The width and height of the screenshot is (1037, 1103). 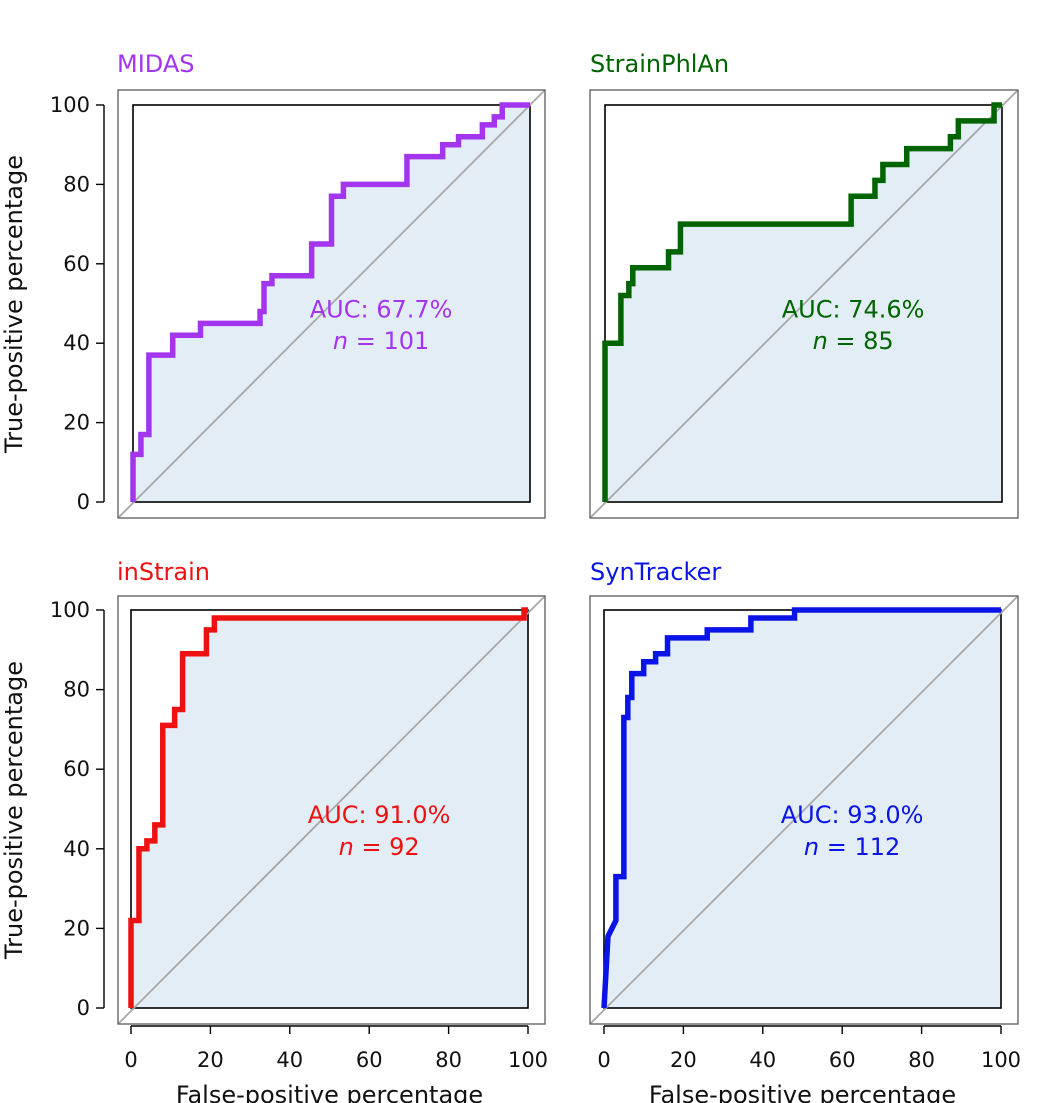 What do you see at coordinates (379, 847) in the screenshot?
I see `n-label: n = 92` at bounding box center [379, 847].